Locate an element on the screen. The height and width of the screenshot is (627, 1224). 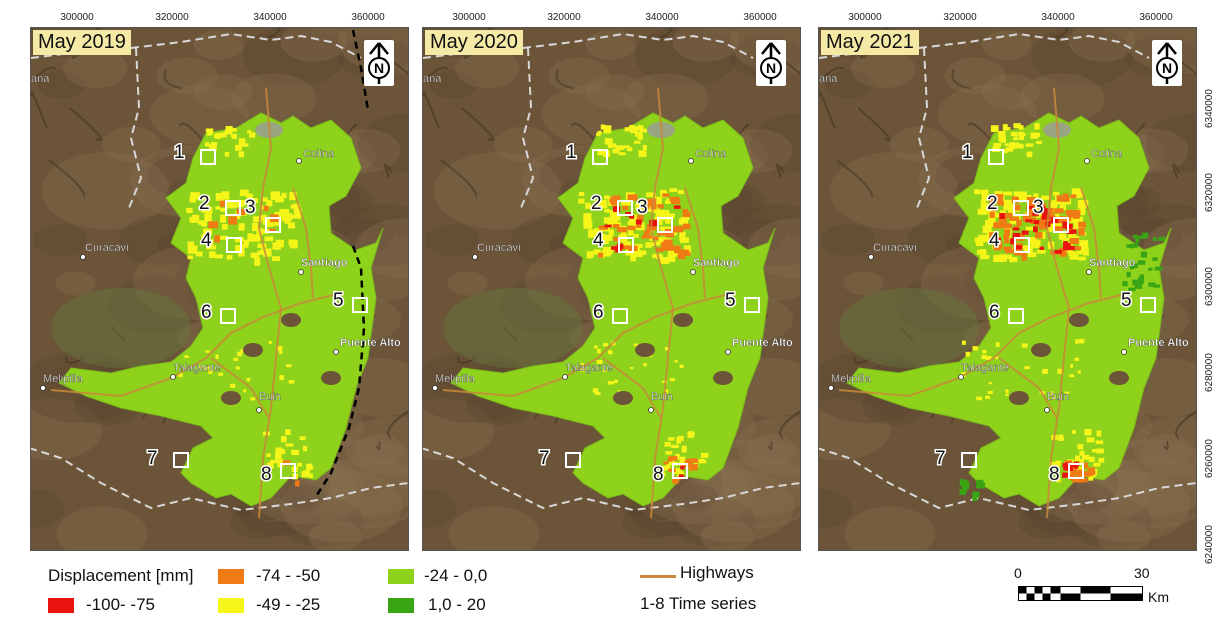
north-arrow-icon: N is located at coordinates (771, 63).